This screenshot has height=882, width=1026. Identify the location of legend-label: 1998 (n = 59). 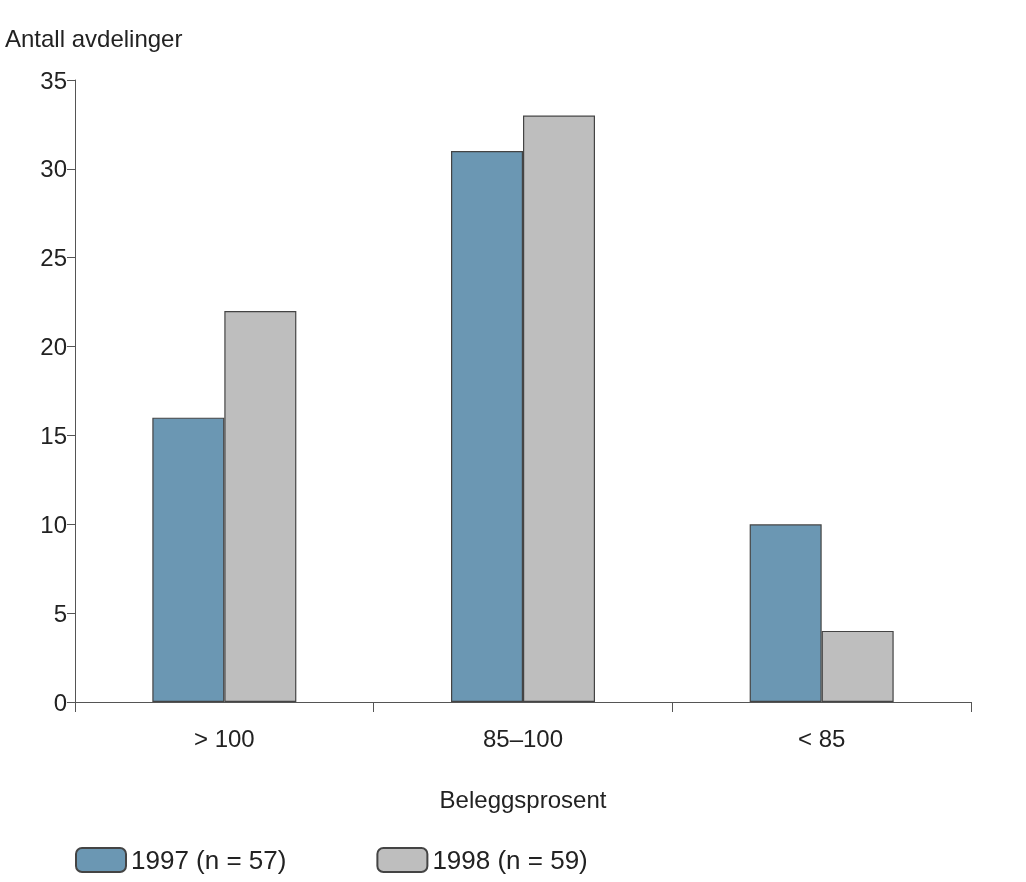
(510, 860).